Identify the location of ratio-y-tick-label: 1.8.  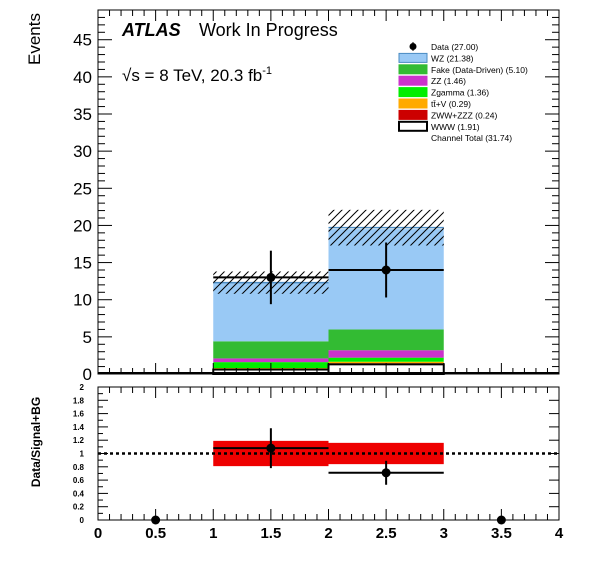
(79, 400).